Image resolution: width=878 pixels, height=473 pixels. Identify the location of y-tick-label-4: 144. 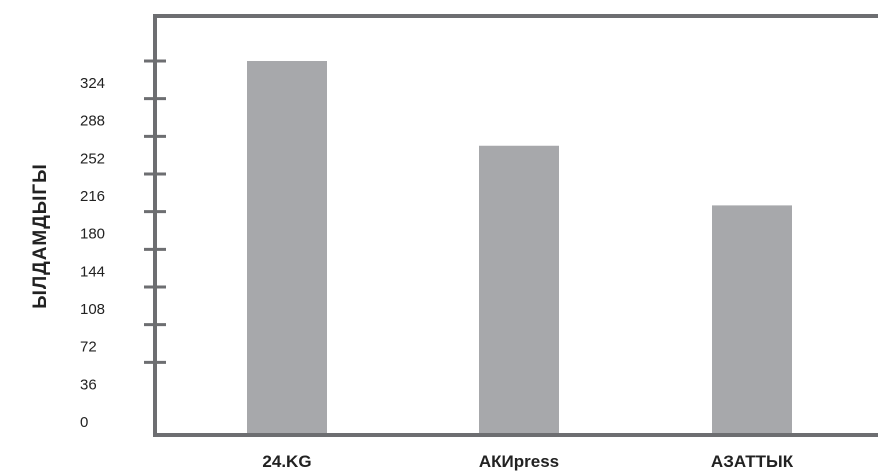
(92, 271).